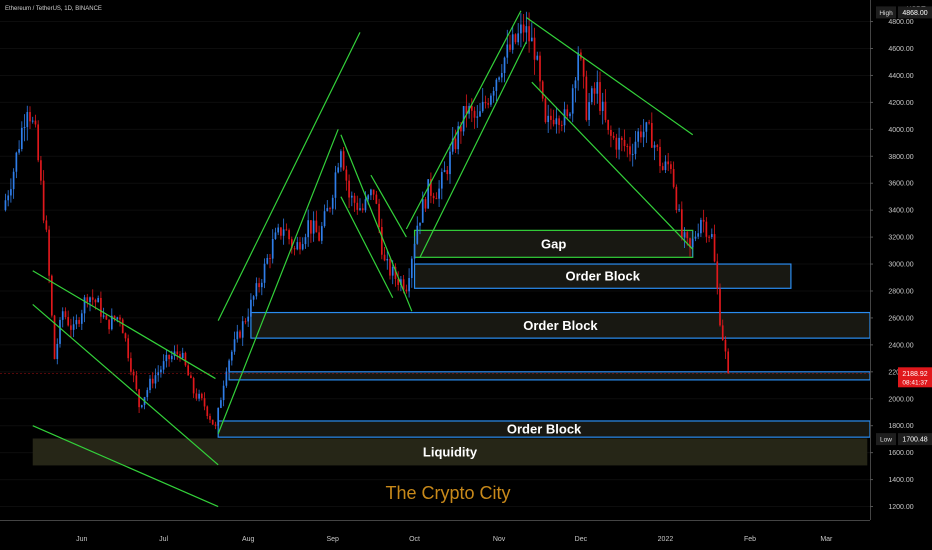 The image size is (932, 550). I want to click on x-tick-label: Jul, so click(163, 539).